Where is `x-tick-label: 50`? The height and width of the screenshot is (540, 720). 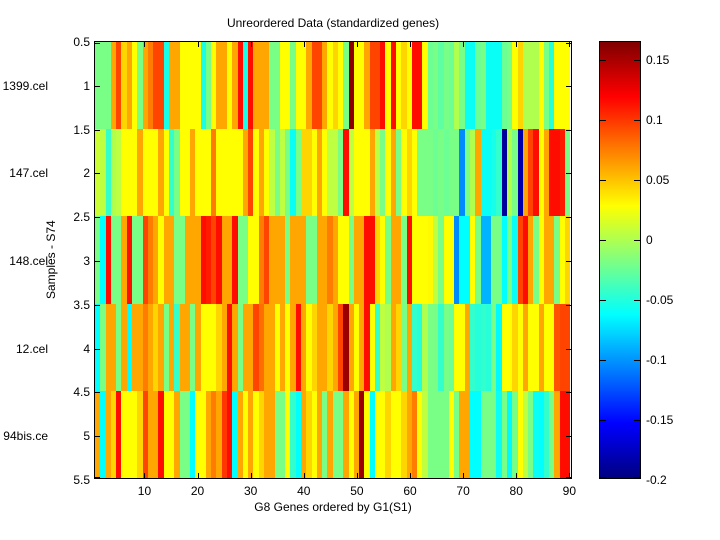 x-tick-label: 50 is located at coordinates (357, 491).